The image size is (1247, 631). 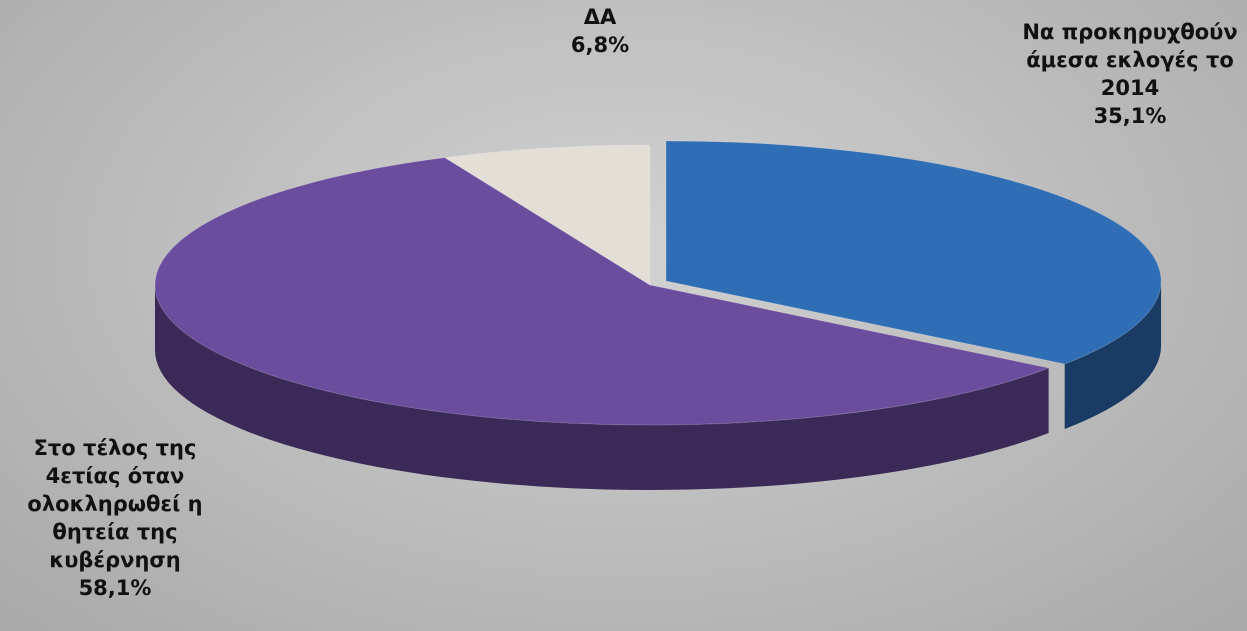 What do you see at coordinates (1130, 60) in the screenshot?
I see `category-label: Να προκηρυχθούν άμεσα εκλογές το 2014` at bounding box center [1130, 60].